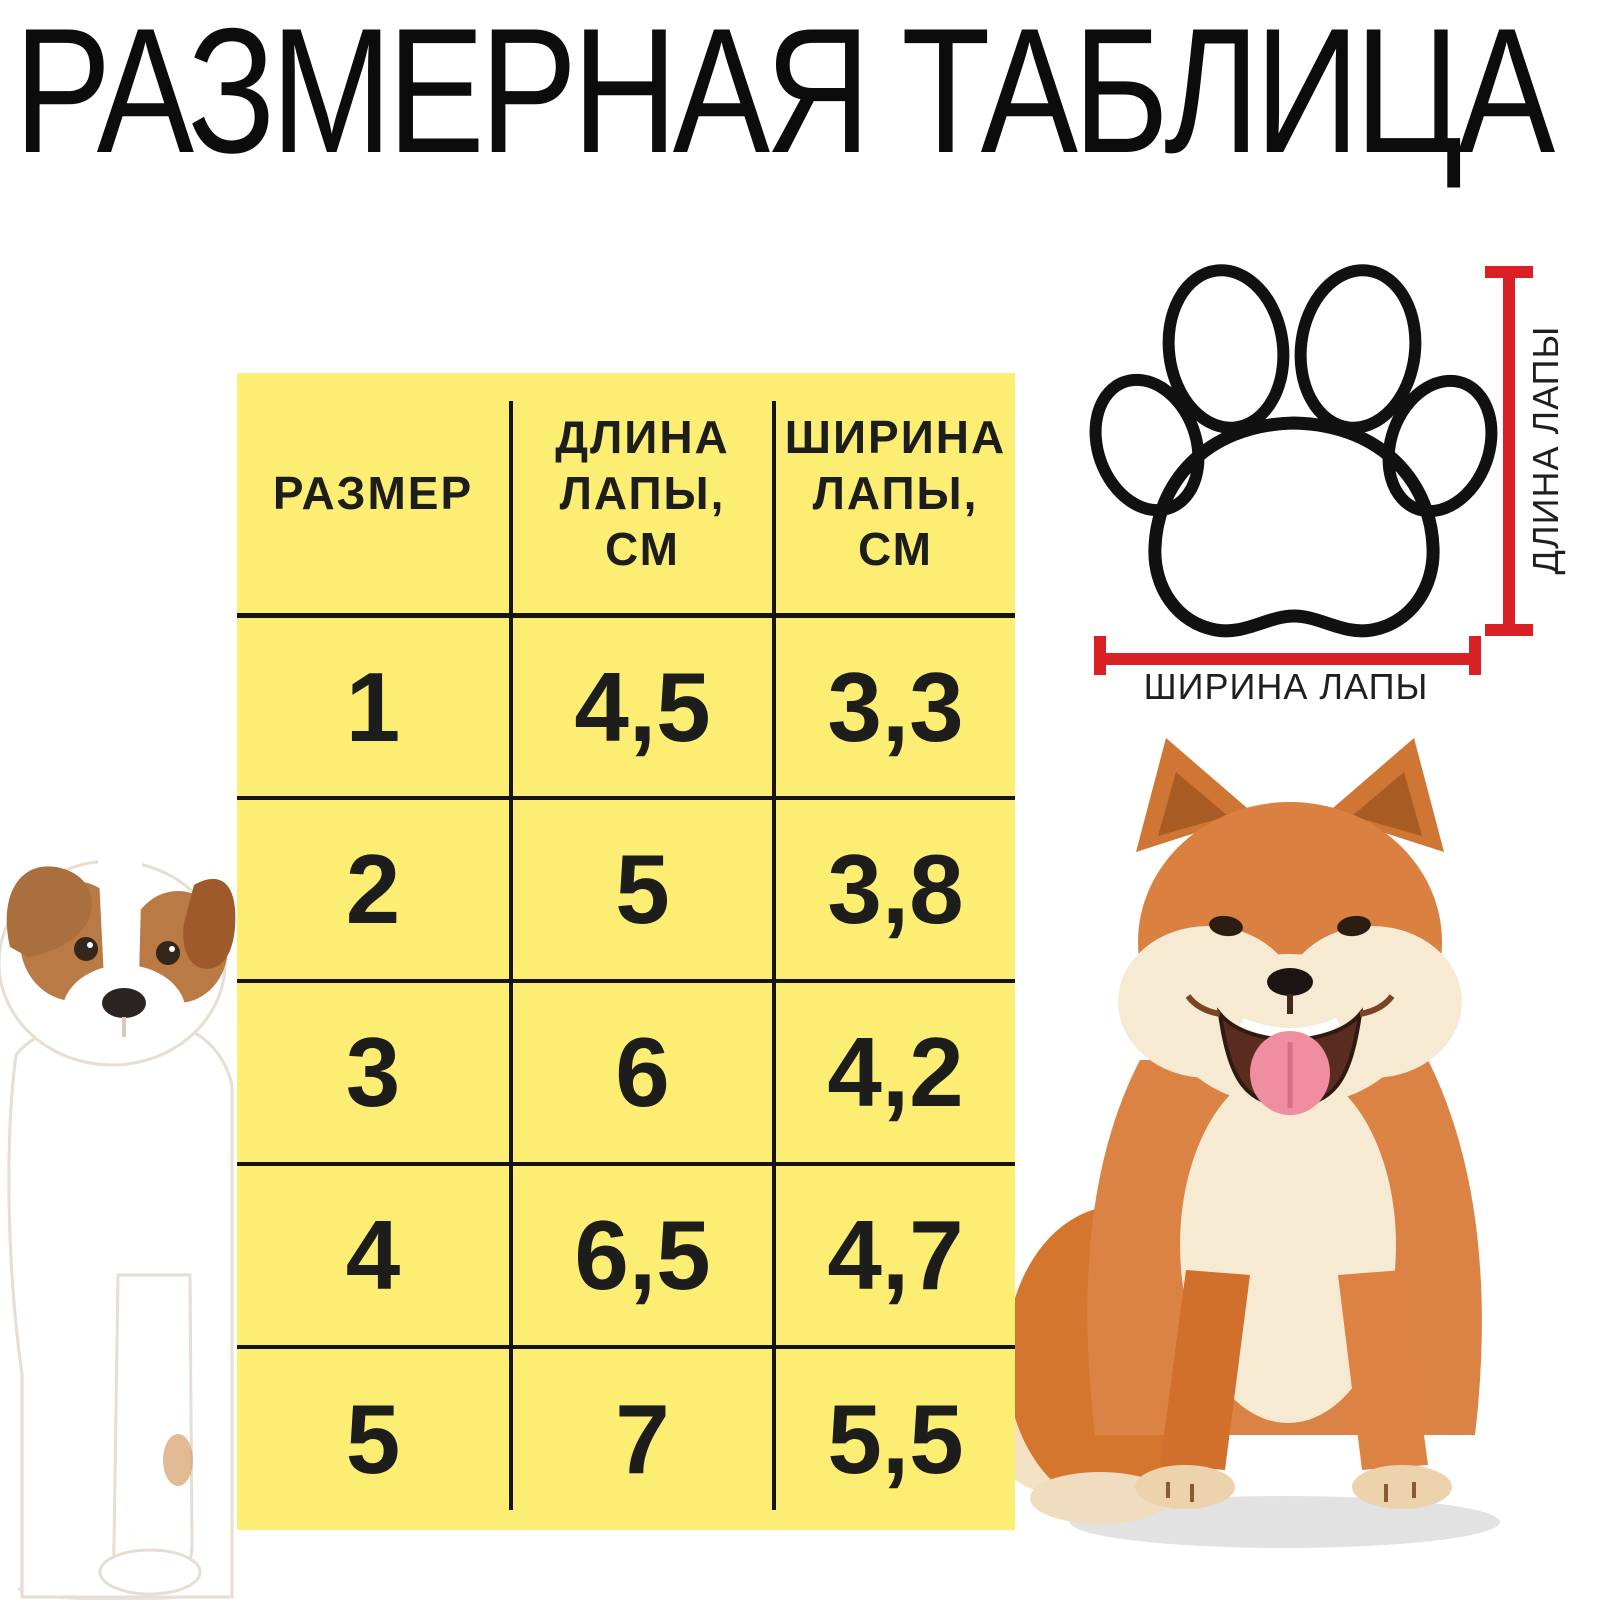  Describe the element at coordinates (895, 493) in the screenshot. I see `column-header-width: ШИРИНА ЛАПЫ, СМ` at that location.